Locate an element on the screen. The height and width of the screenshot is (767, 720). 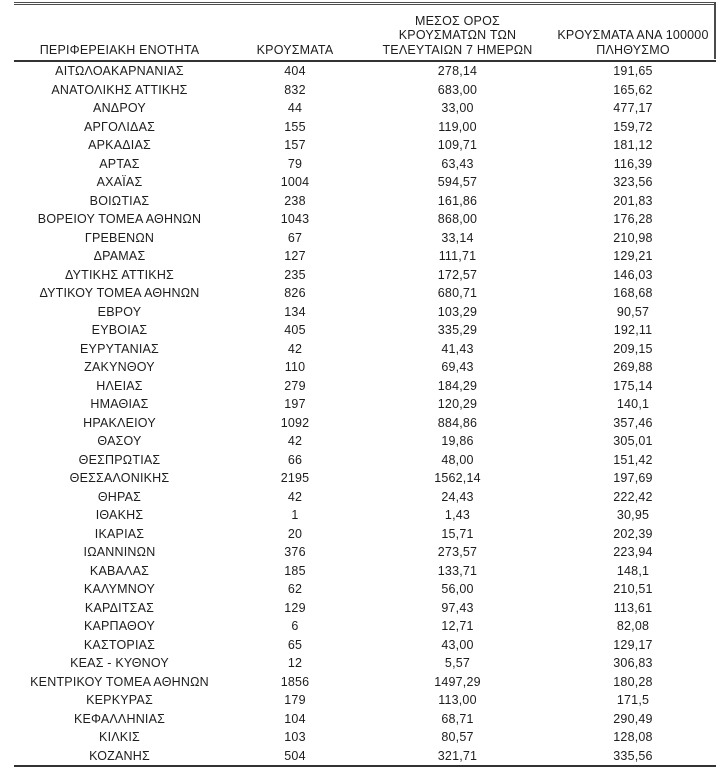
column-header-per-100k: ΚΡΟΥΣΜΑΤΑ ΑΝΑ 100000 ΠΛΗΘΥΣΜΟ is located at coordinates (633, 32).